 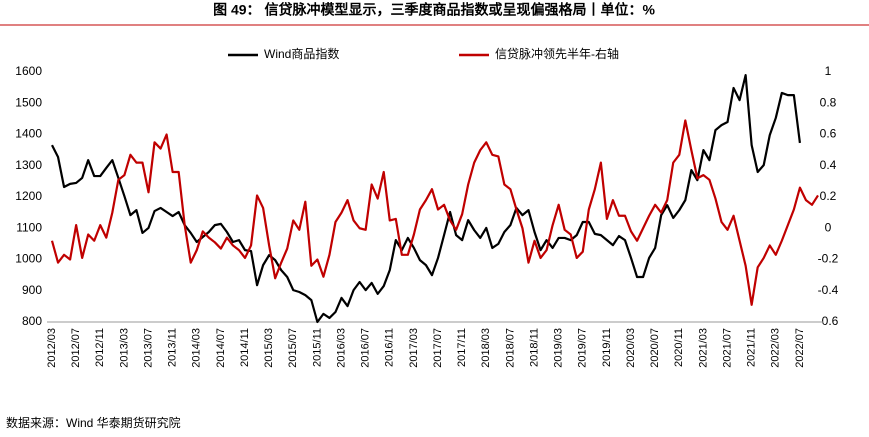 What do you see at coordinates (269, 348) in the screenshot?
I see `x-tick-label: 2015/03` at bounding box center [269, 348].